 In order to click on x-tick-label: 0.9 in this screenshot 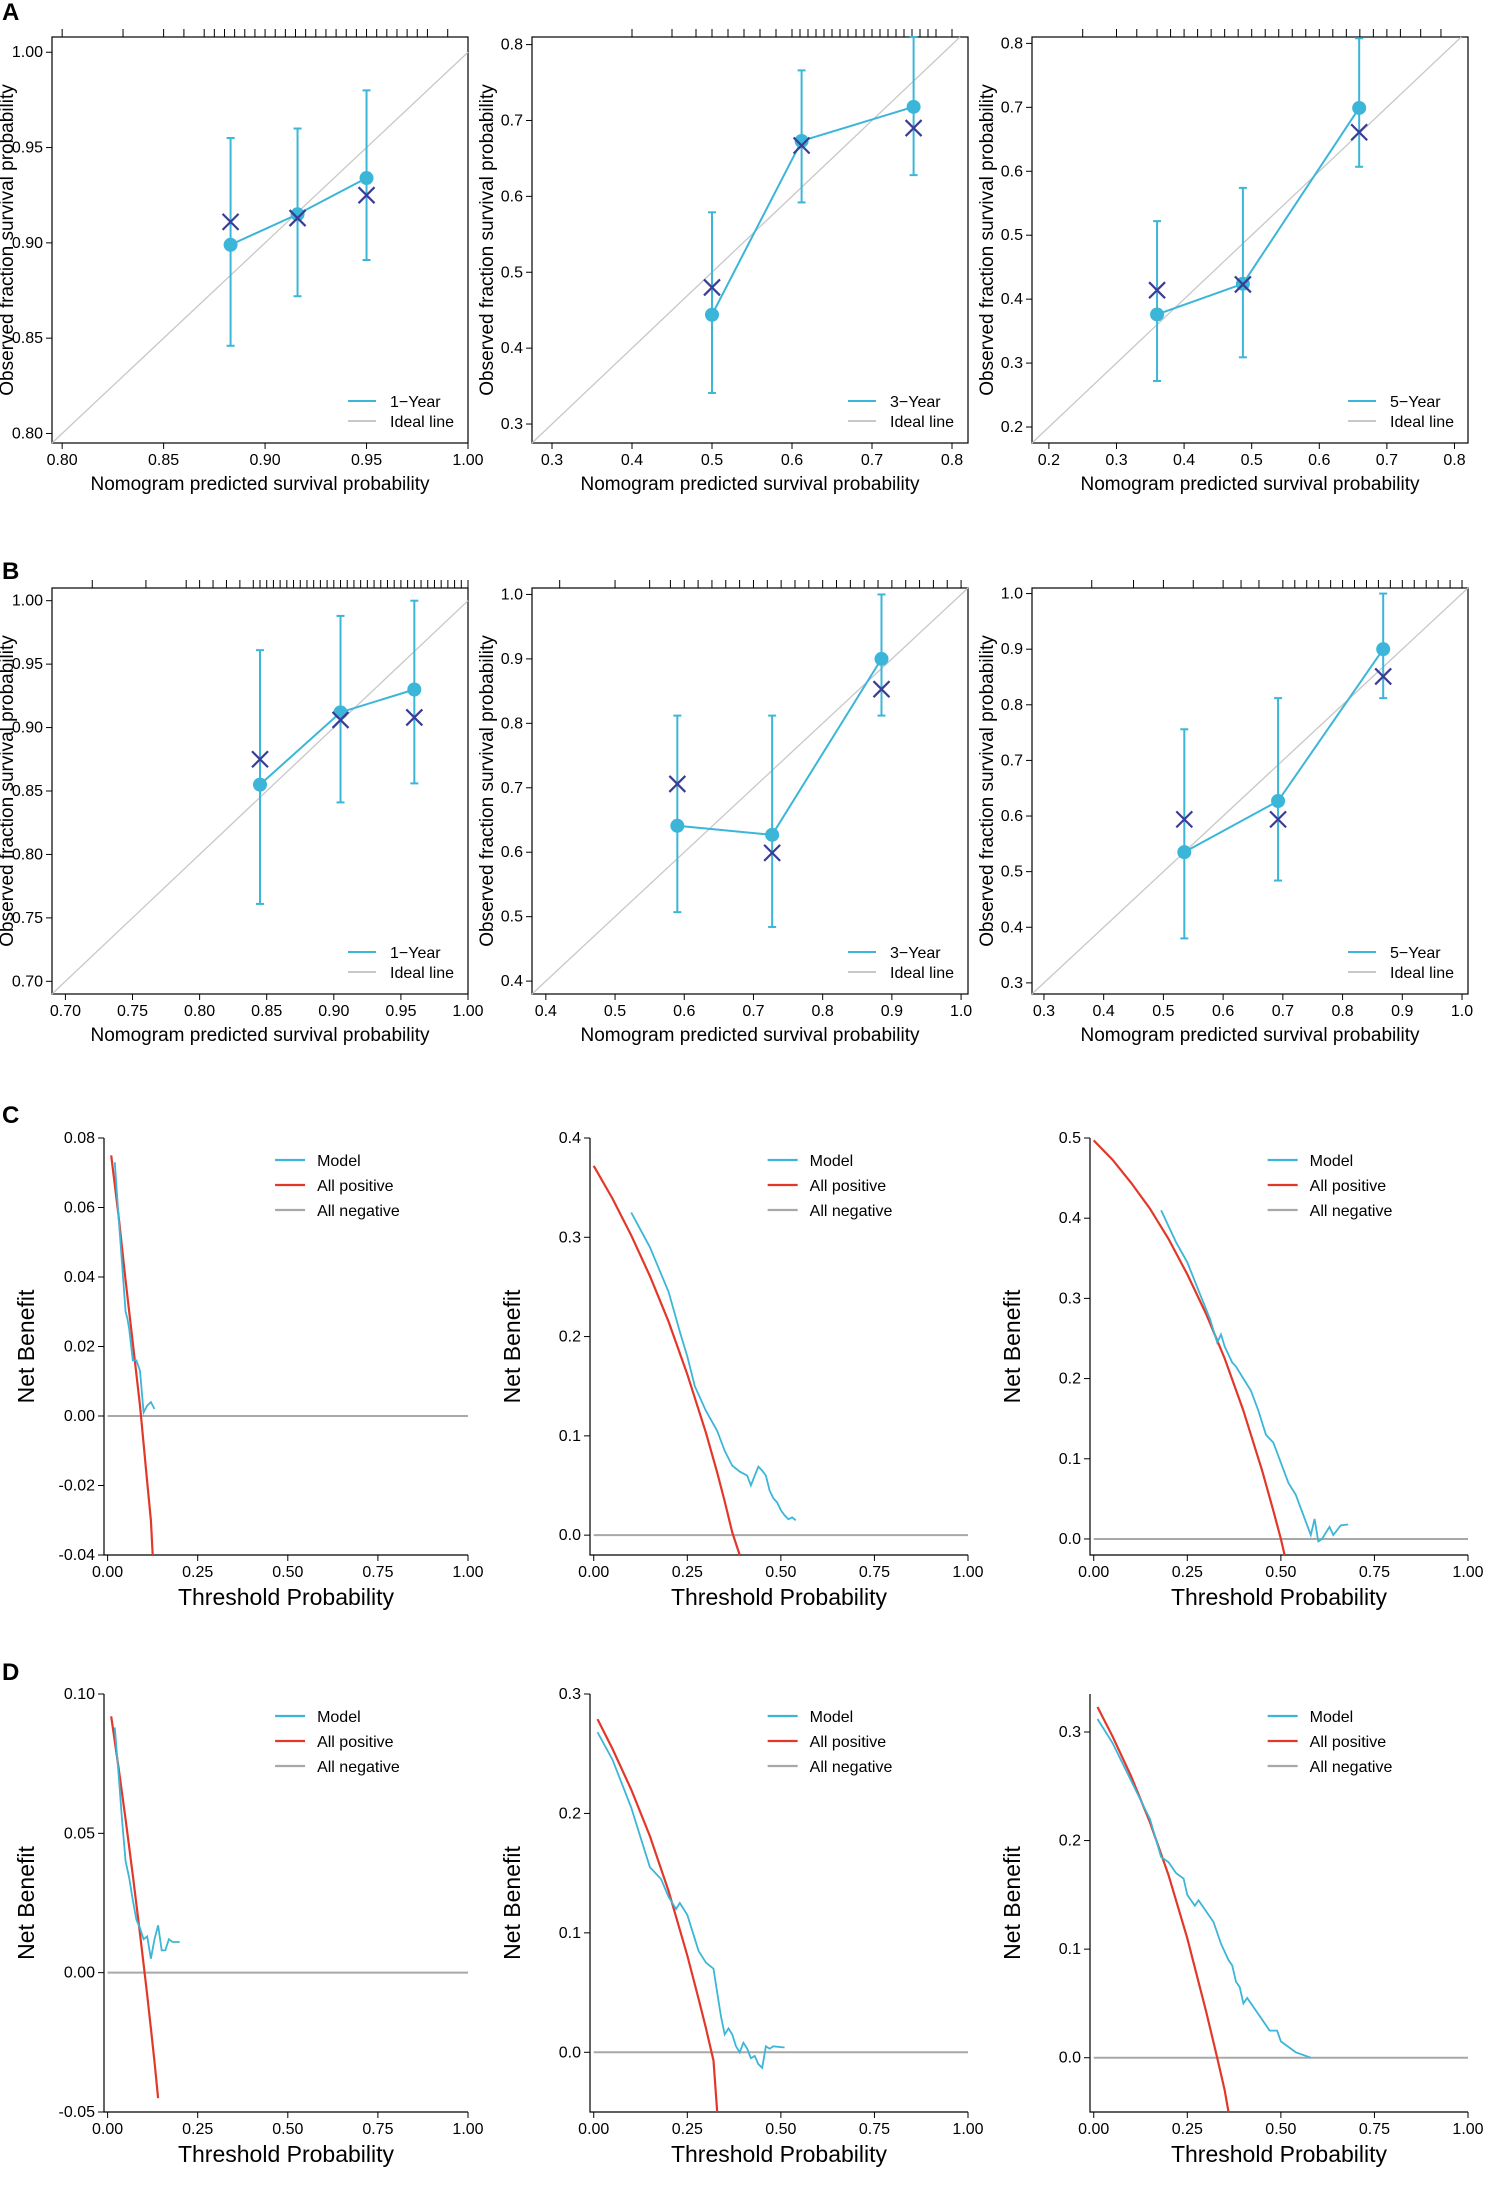, I will do `click(1402, 1011)`.